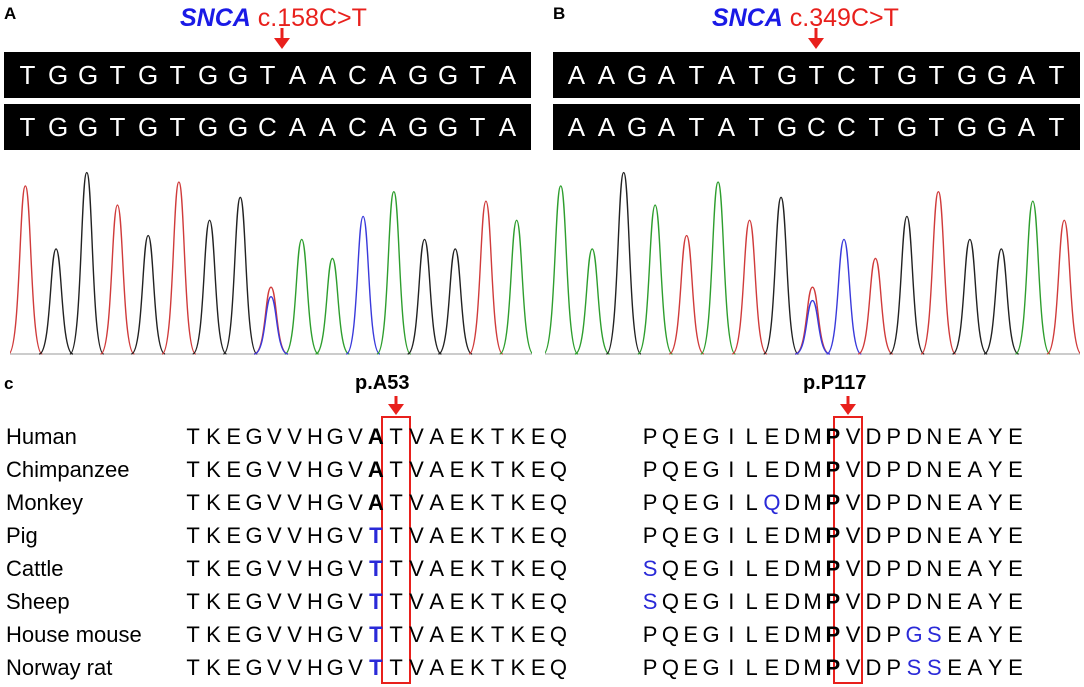 Image resolution: width=1084 pixels, height=687 pixels. I want to click on panel-b-top-base: G, so click(787, 74).